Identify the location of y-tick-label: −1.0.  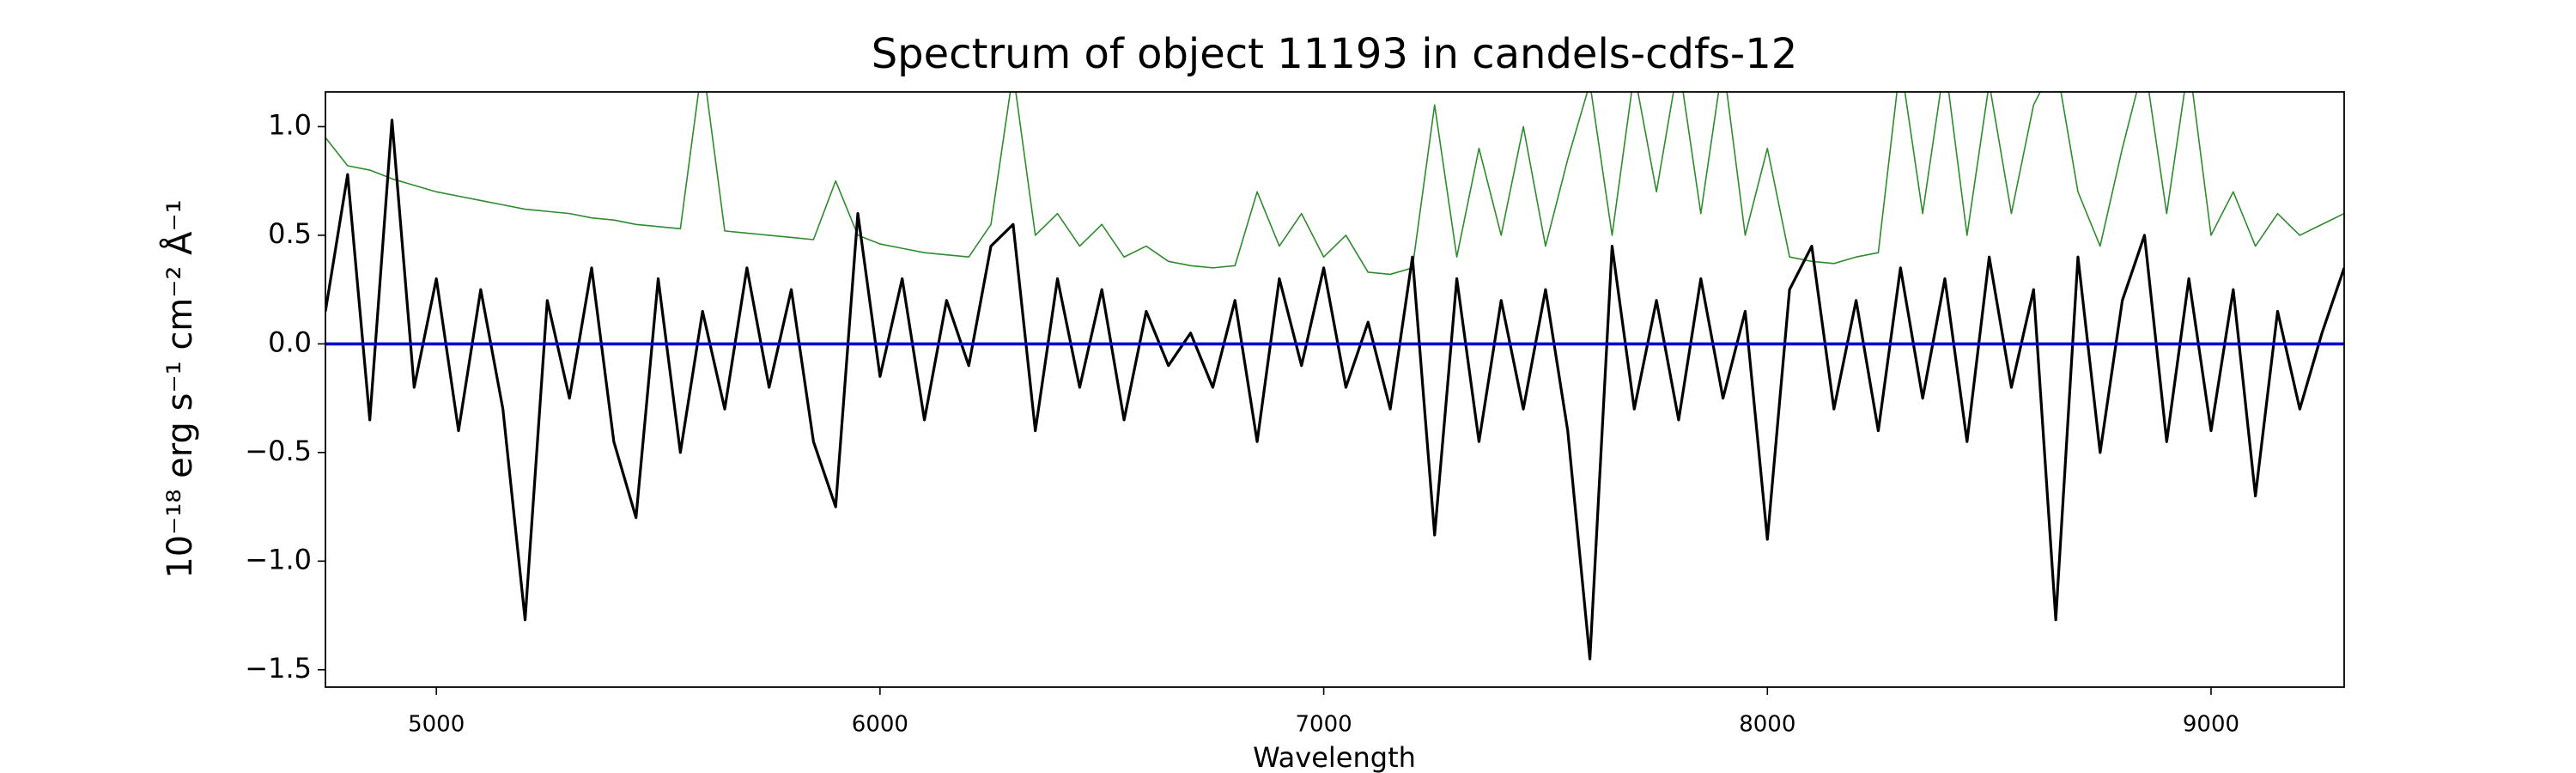
(279, 559).